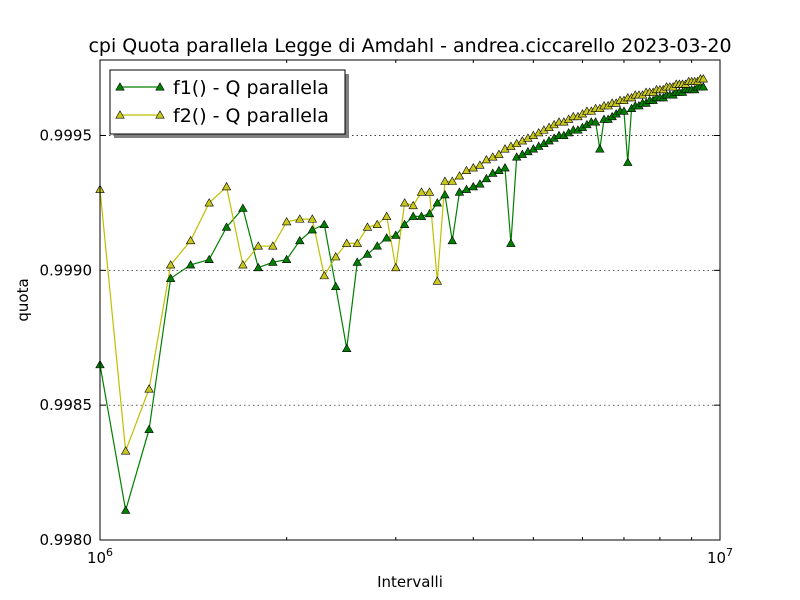  I want to click on x-tick-label: 10⁷, so click(720, 556).